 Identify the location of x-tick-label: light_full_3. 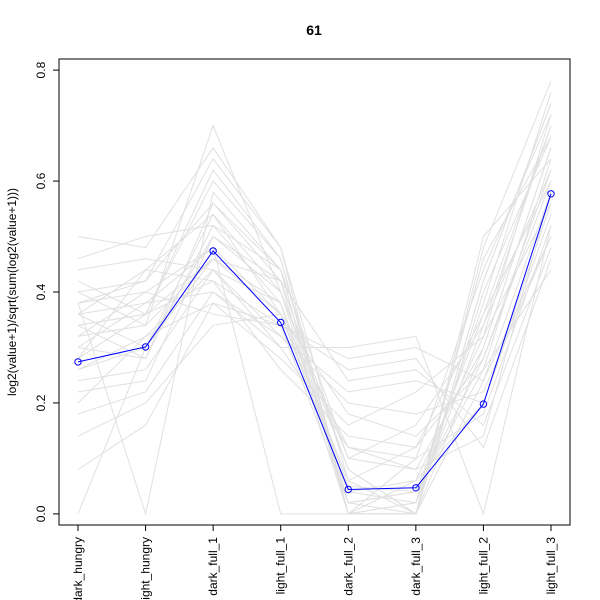
(551, 566).